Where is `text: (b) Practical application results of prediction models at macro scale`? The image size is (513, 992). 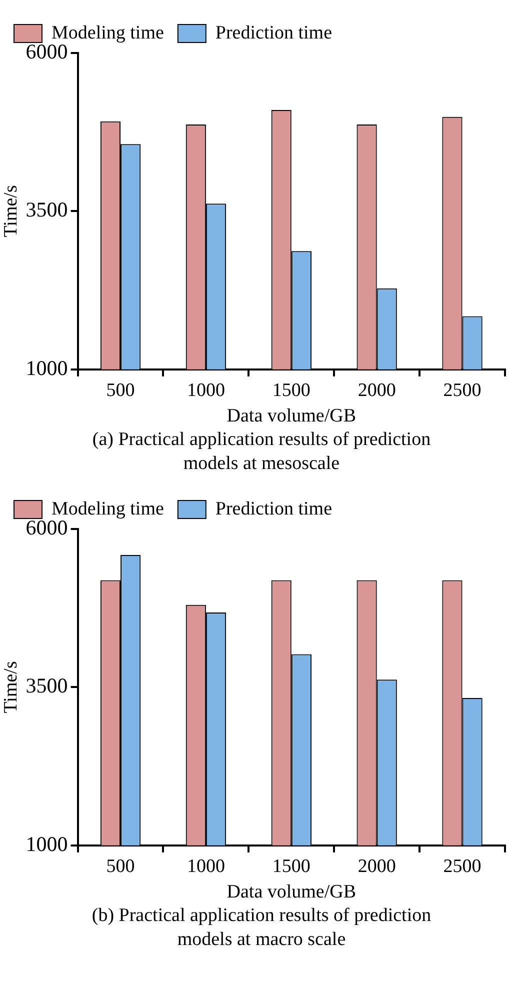
text: (b) Practical application results of prediction models at macro scale is located at coordinates (261, 928).